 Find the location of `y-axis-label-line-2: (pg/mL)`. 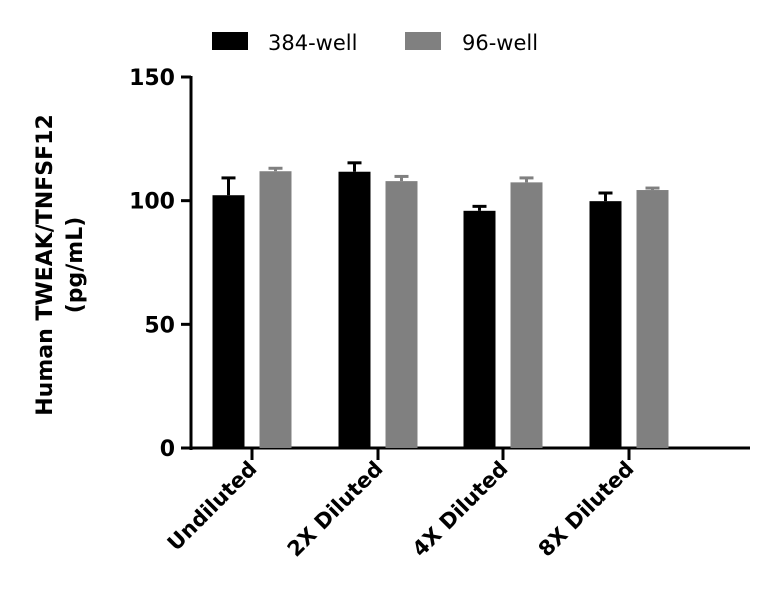

y-axis-label-line-2: (pg/mL) is located at coordinates (75, 265).